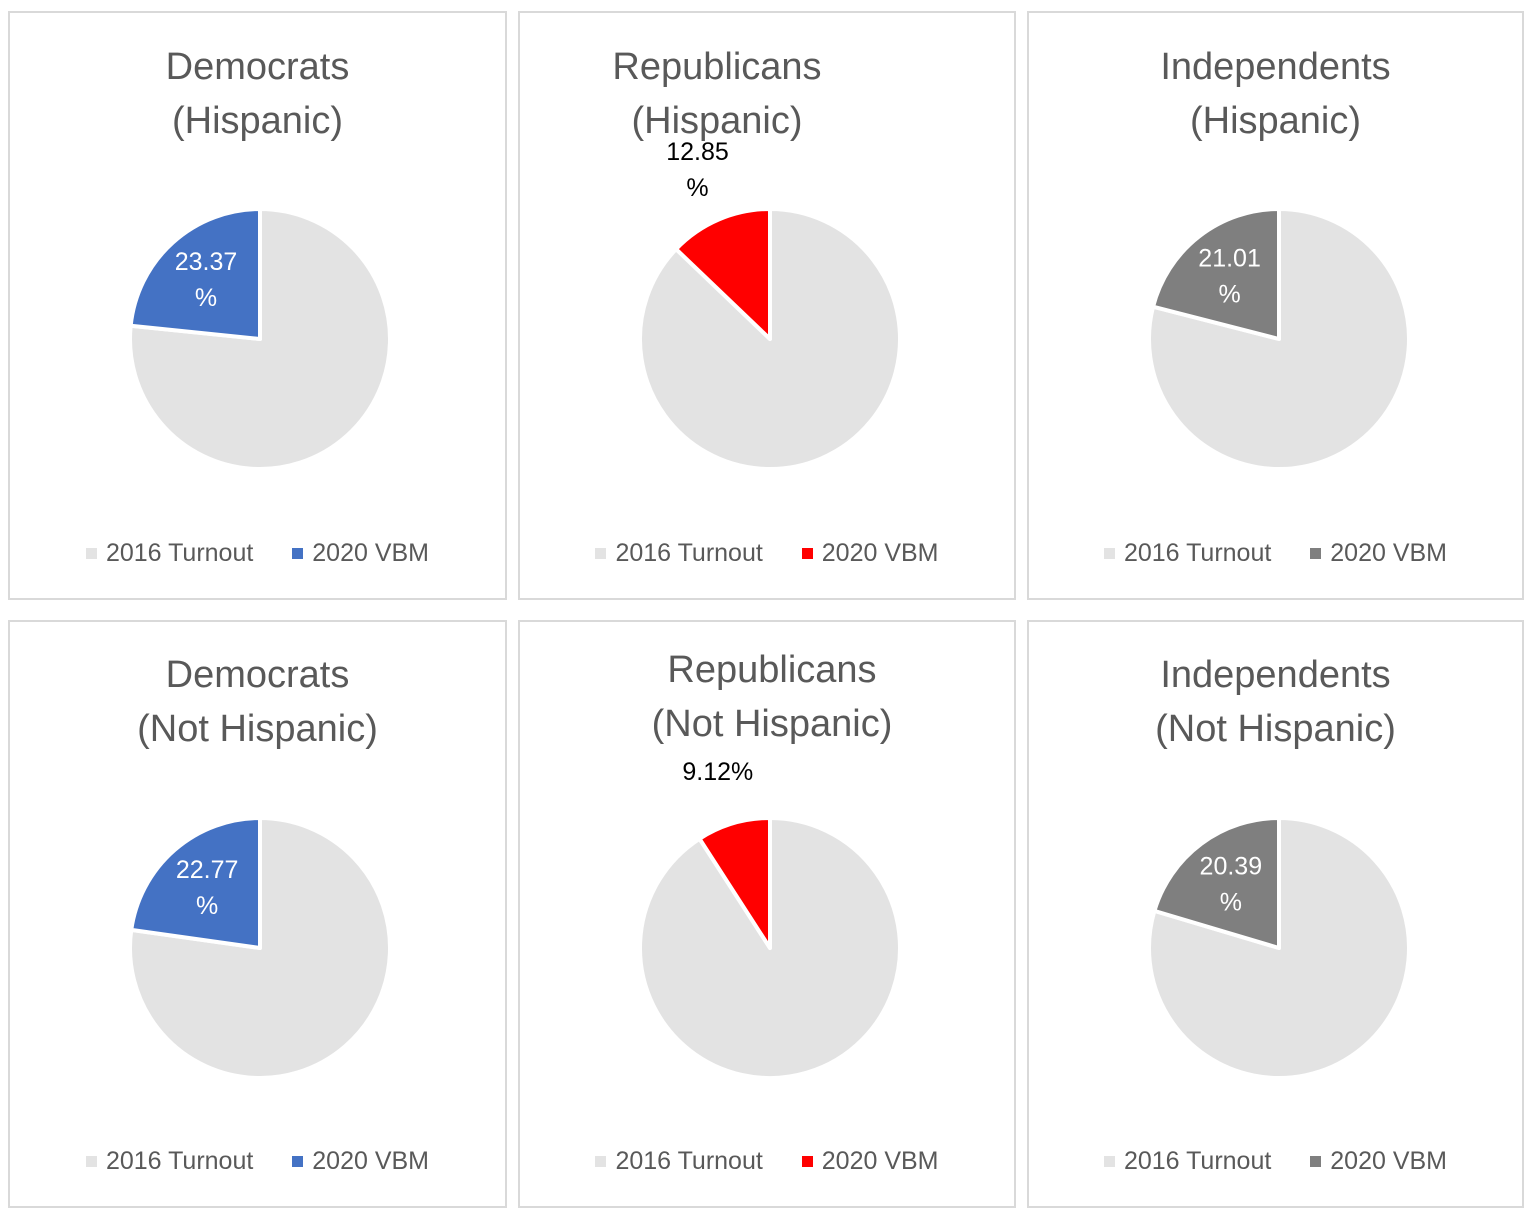  What do you see at coordinates (206, 262) in the screenshot?
I see `data-label: 23.37` at bounding box center [206, 262].